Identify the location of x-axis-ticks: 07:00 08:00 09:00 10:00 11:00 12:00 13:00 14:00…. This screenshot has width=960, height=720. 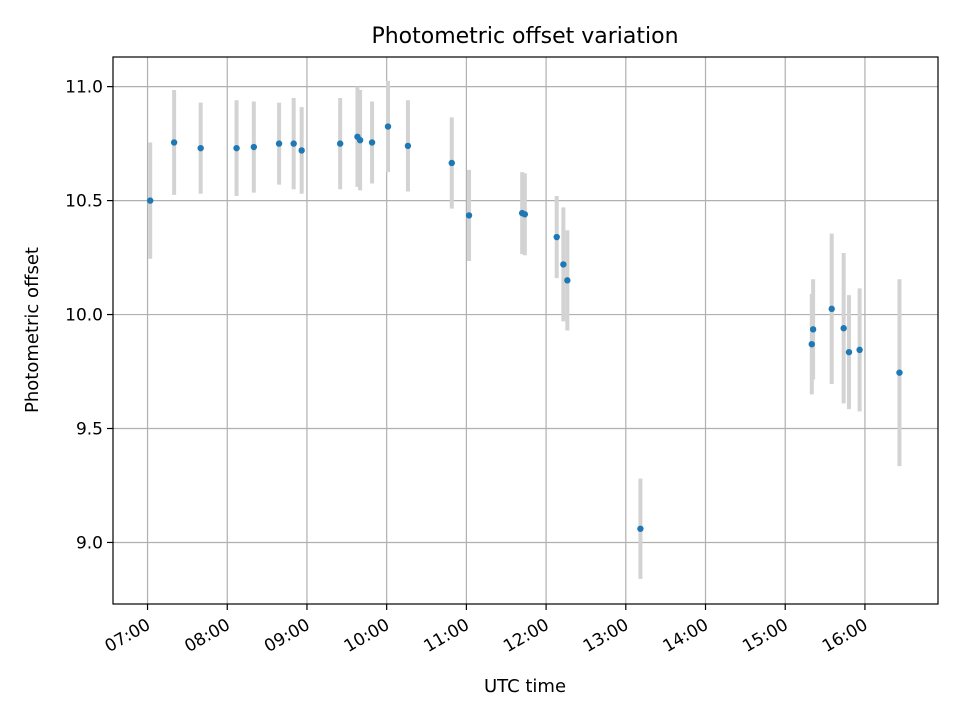
(486, 630).